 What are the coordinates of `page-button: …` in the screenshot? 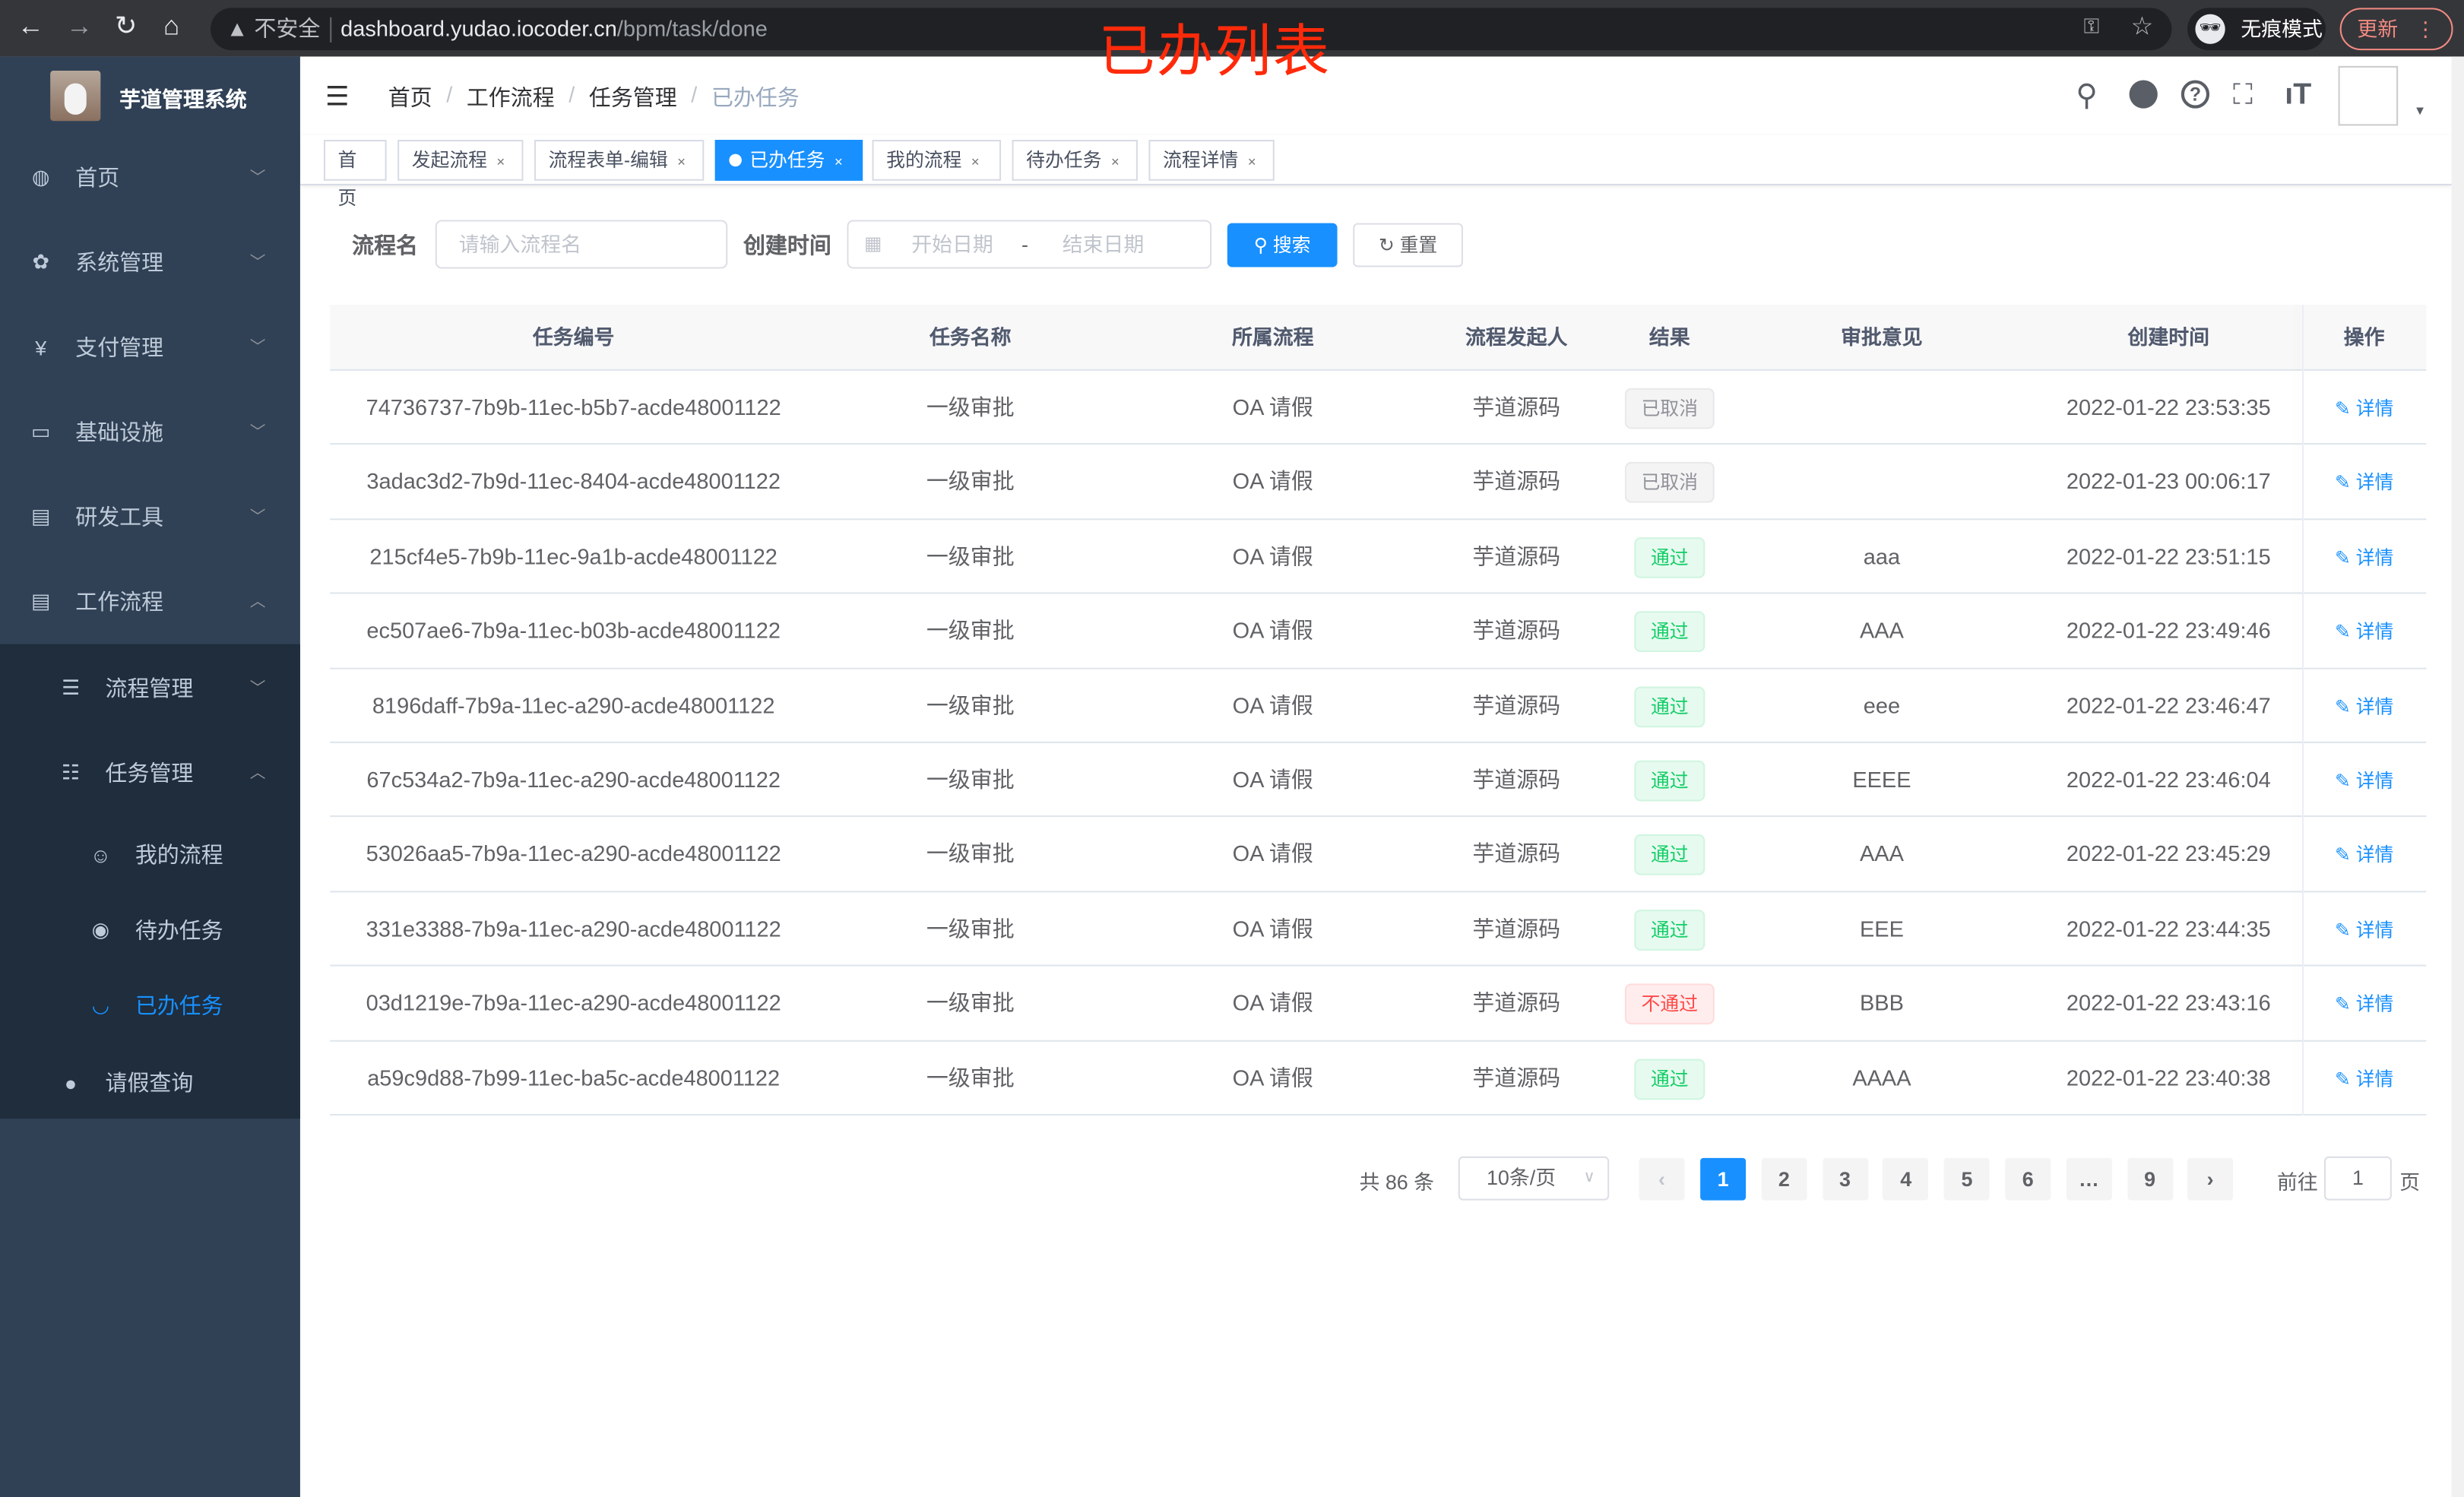 It's located at (2089, 1179).